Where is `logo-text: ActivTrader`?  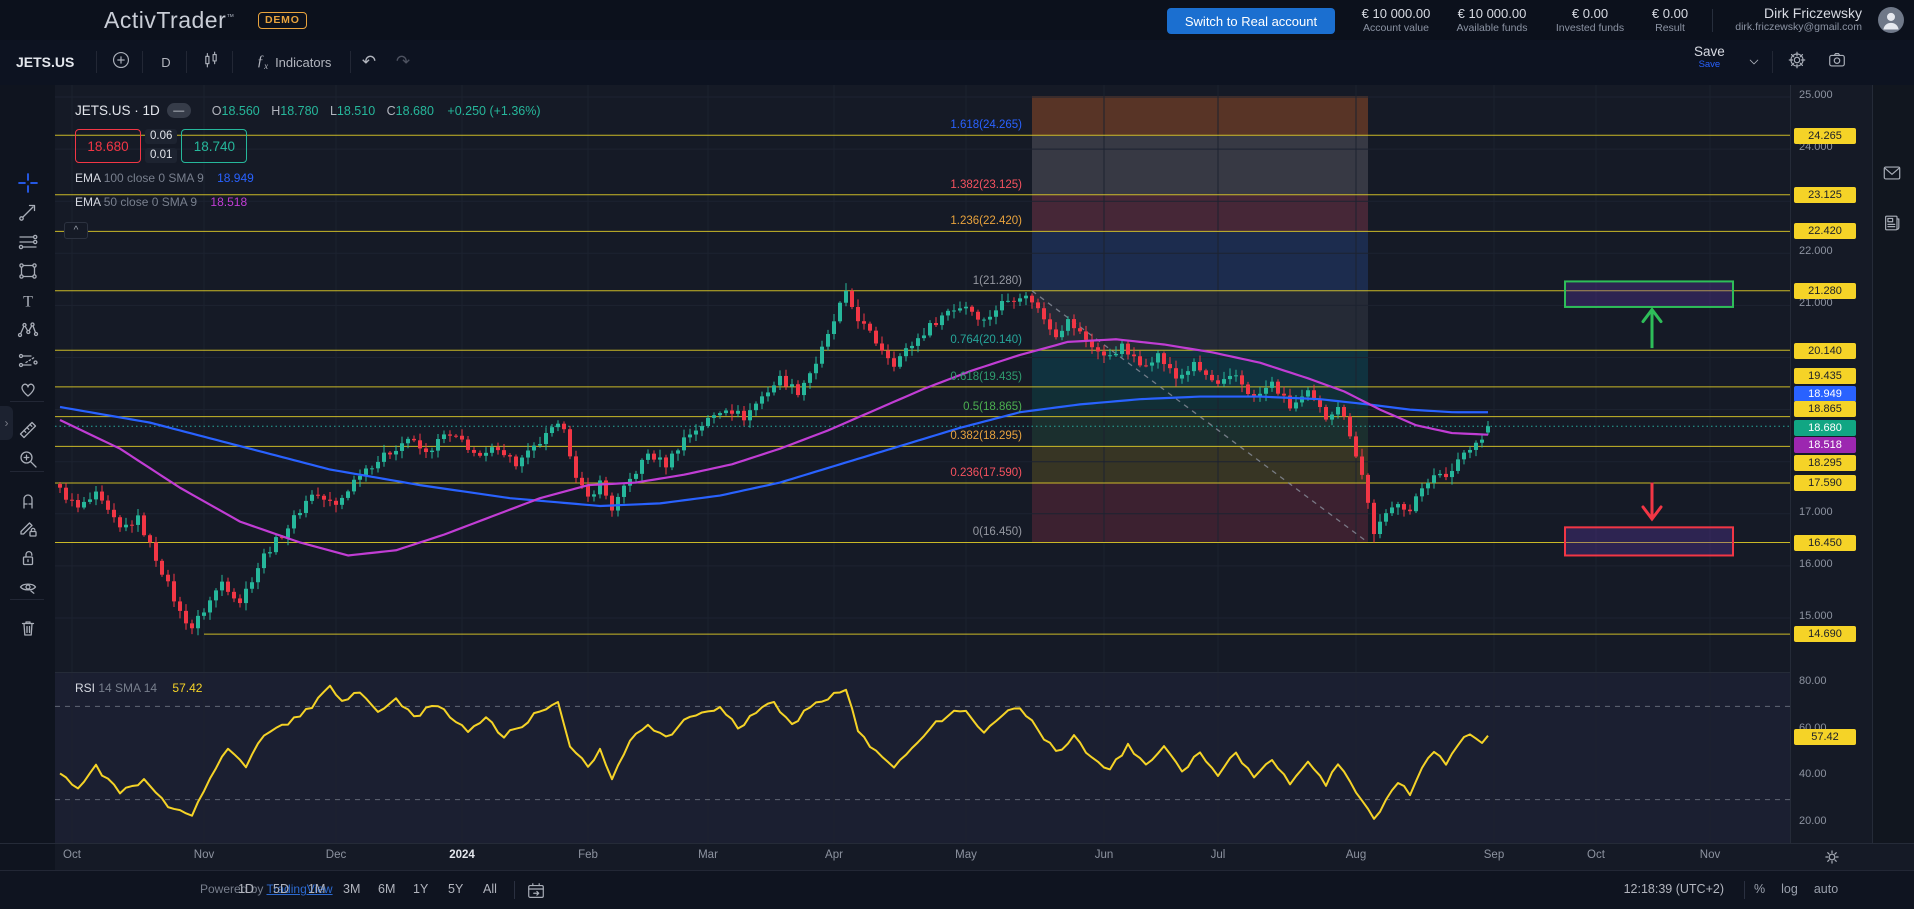
logo-text: ActivTrader is located at coordinates (165, 20).